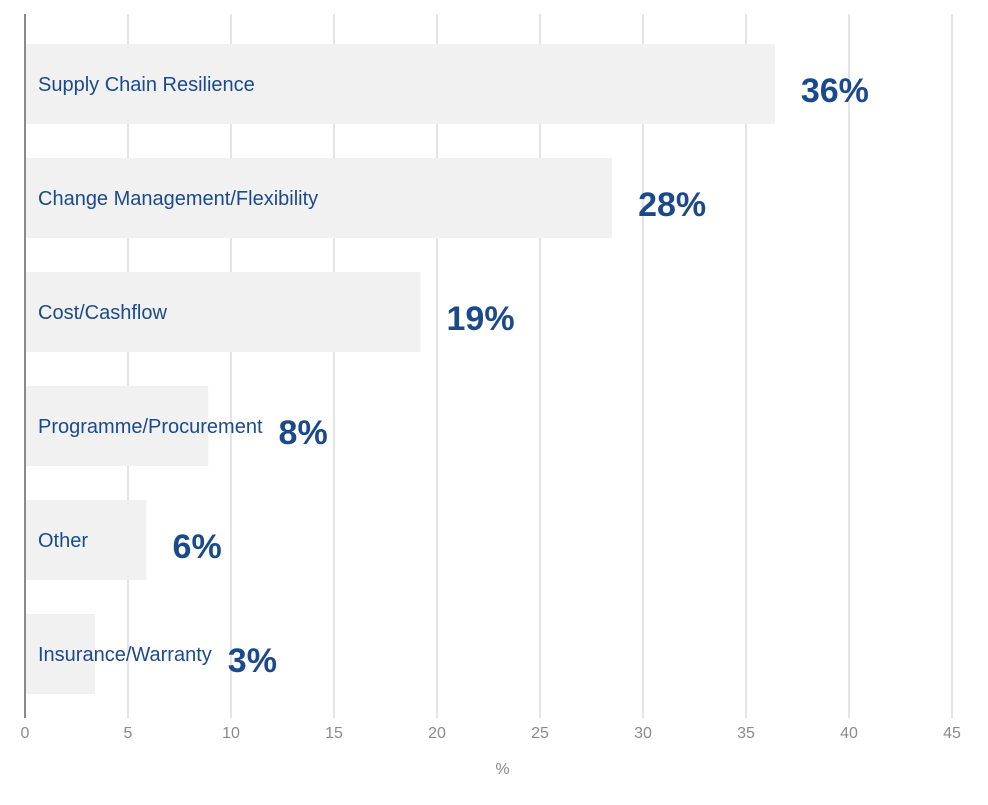 This screenshot has height=805, width=988. I want to click on data-label: 8%, so click(303, 433).